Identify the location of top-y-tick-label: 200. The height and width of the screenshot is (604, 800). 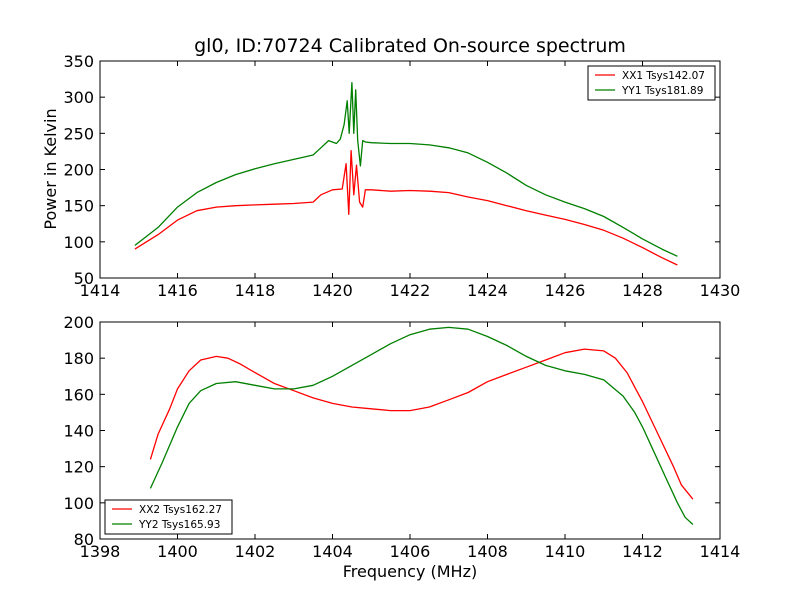
(78, 170).